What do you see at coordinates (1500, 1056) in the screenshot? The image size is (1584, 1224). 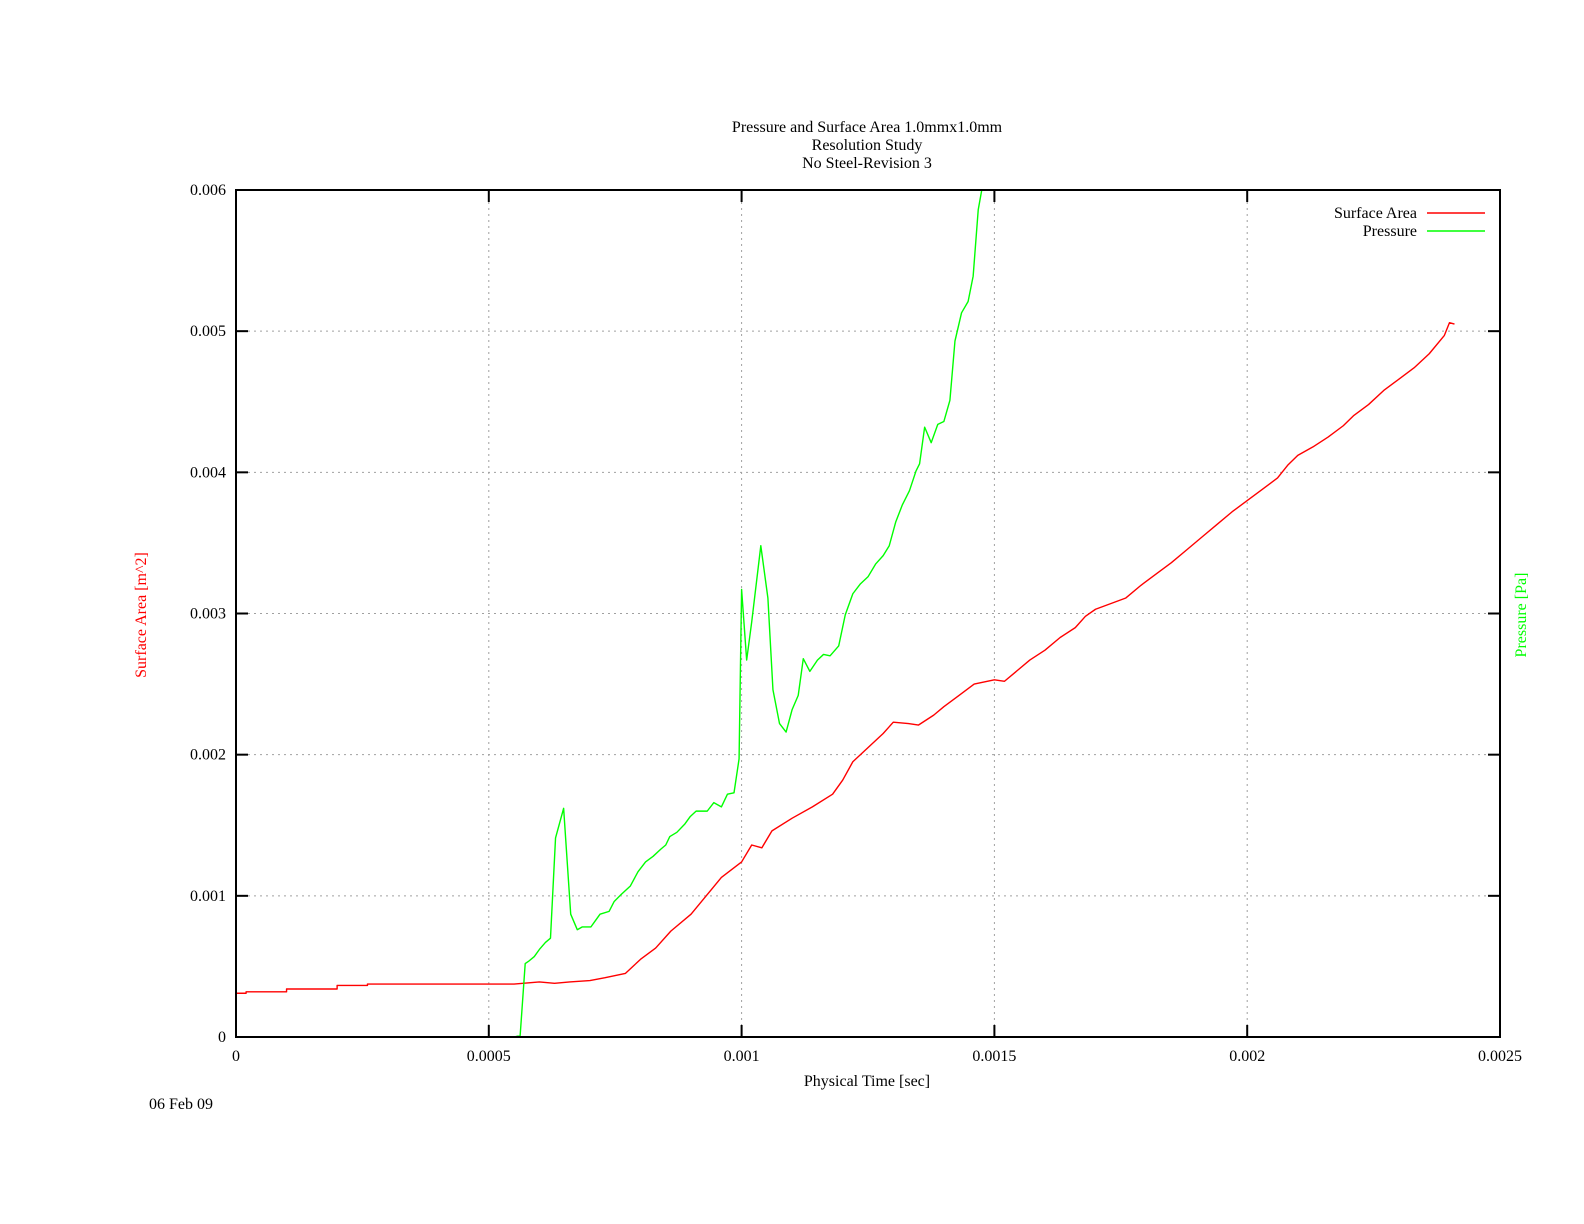 I see `x-tick-label: 0.0025` at bounding box center [1500, 1056].